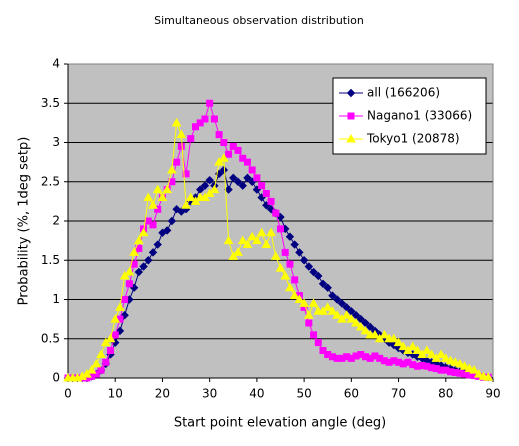 The image size is (519, 446). What do you see at coordinates (50, 181) in the screenshot?
I see `y-tick-label: 2.5` at bounding box center [50, 181].